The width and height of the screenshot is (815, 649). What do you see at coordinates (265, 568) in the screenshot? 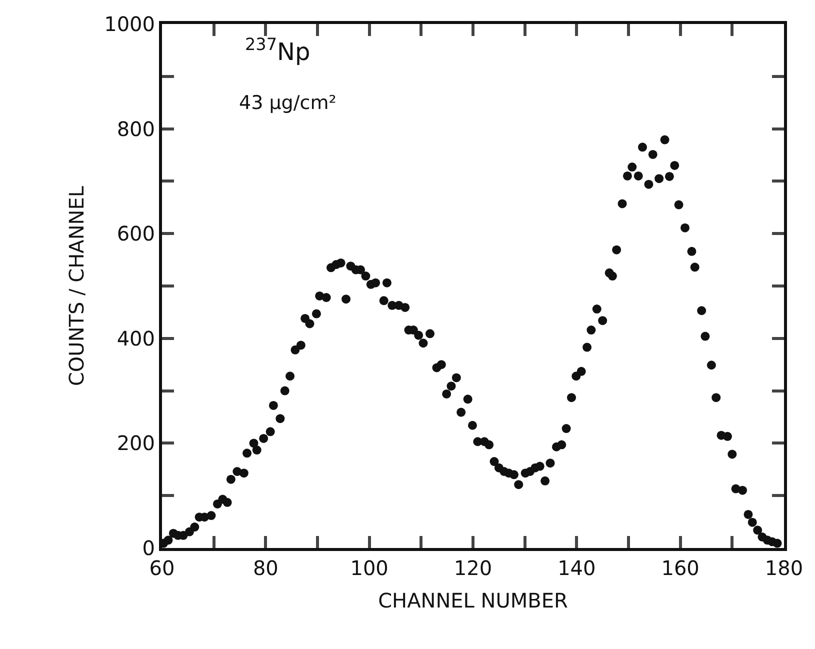
I see `x-tick-label: 80` at bounding box center [265, 568].